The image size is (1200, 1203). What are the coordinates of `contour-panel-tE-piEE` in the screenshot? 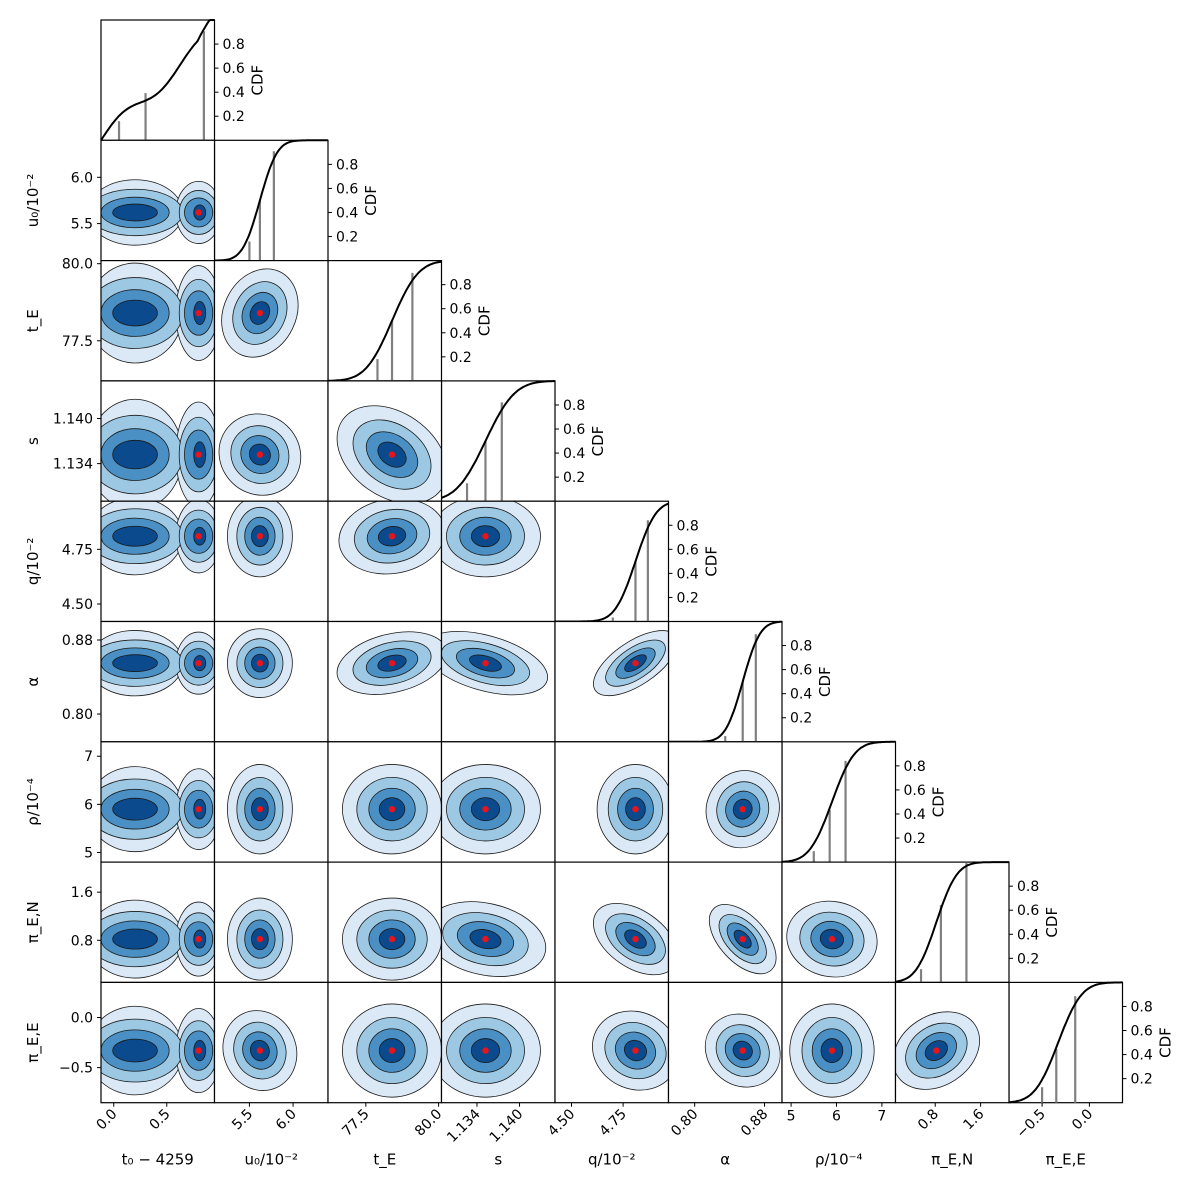 It's located at (385, 1042).